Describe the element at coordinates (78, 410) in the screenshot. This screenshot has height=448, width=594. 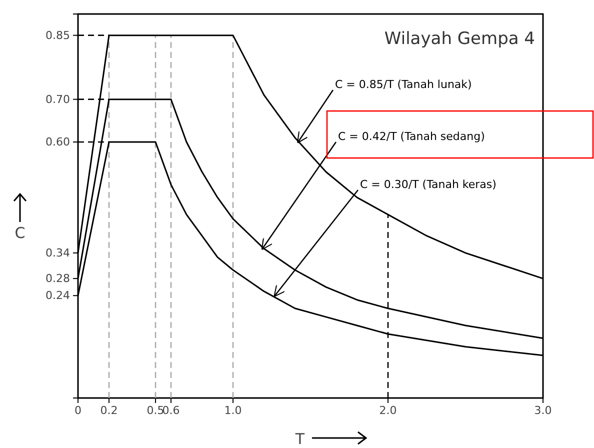
I see `x-tick-label: 0` at that location.